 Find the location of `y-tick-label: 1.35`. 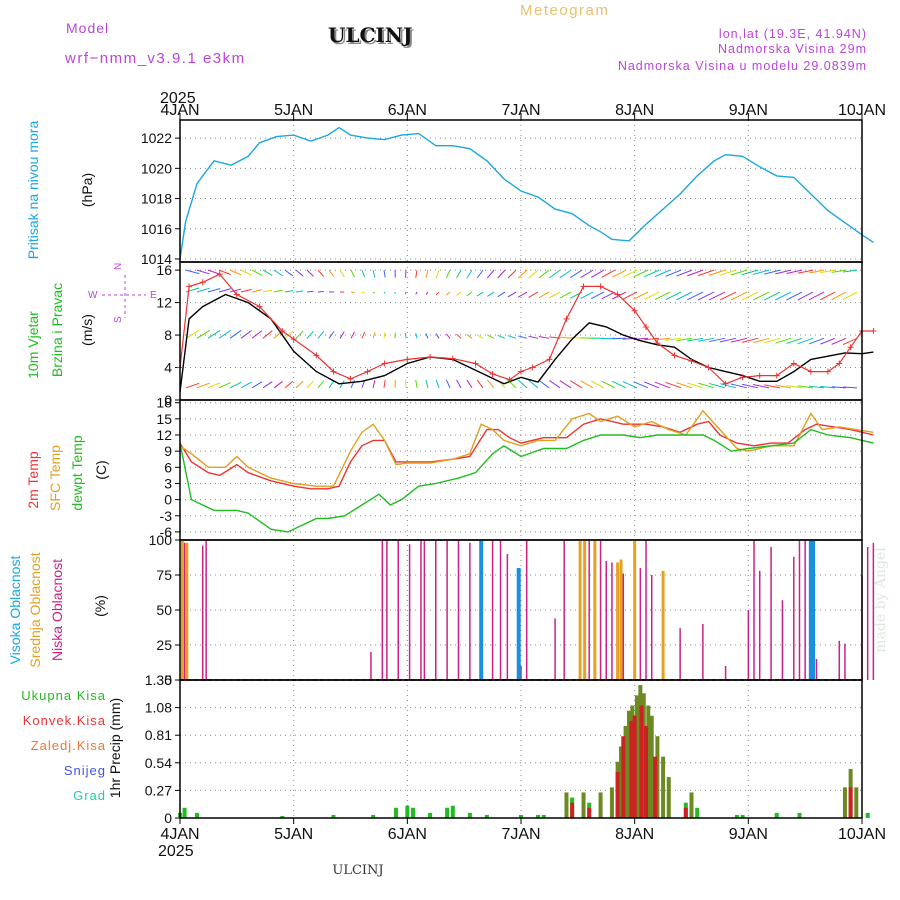

y-tick-label: 1.35 is located at coordinates (158, 680).